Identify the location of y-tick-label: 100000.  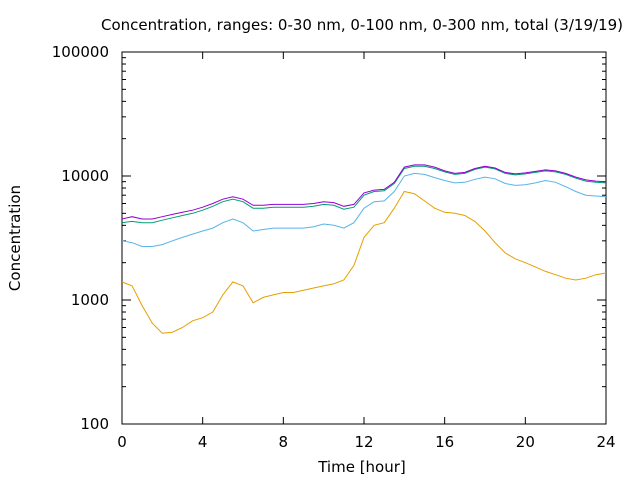
(80, 52).